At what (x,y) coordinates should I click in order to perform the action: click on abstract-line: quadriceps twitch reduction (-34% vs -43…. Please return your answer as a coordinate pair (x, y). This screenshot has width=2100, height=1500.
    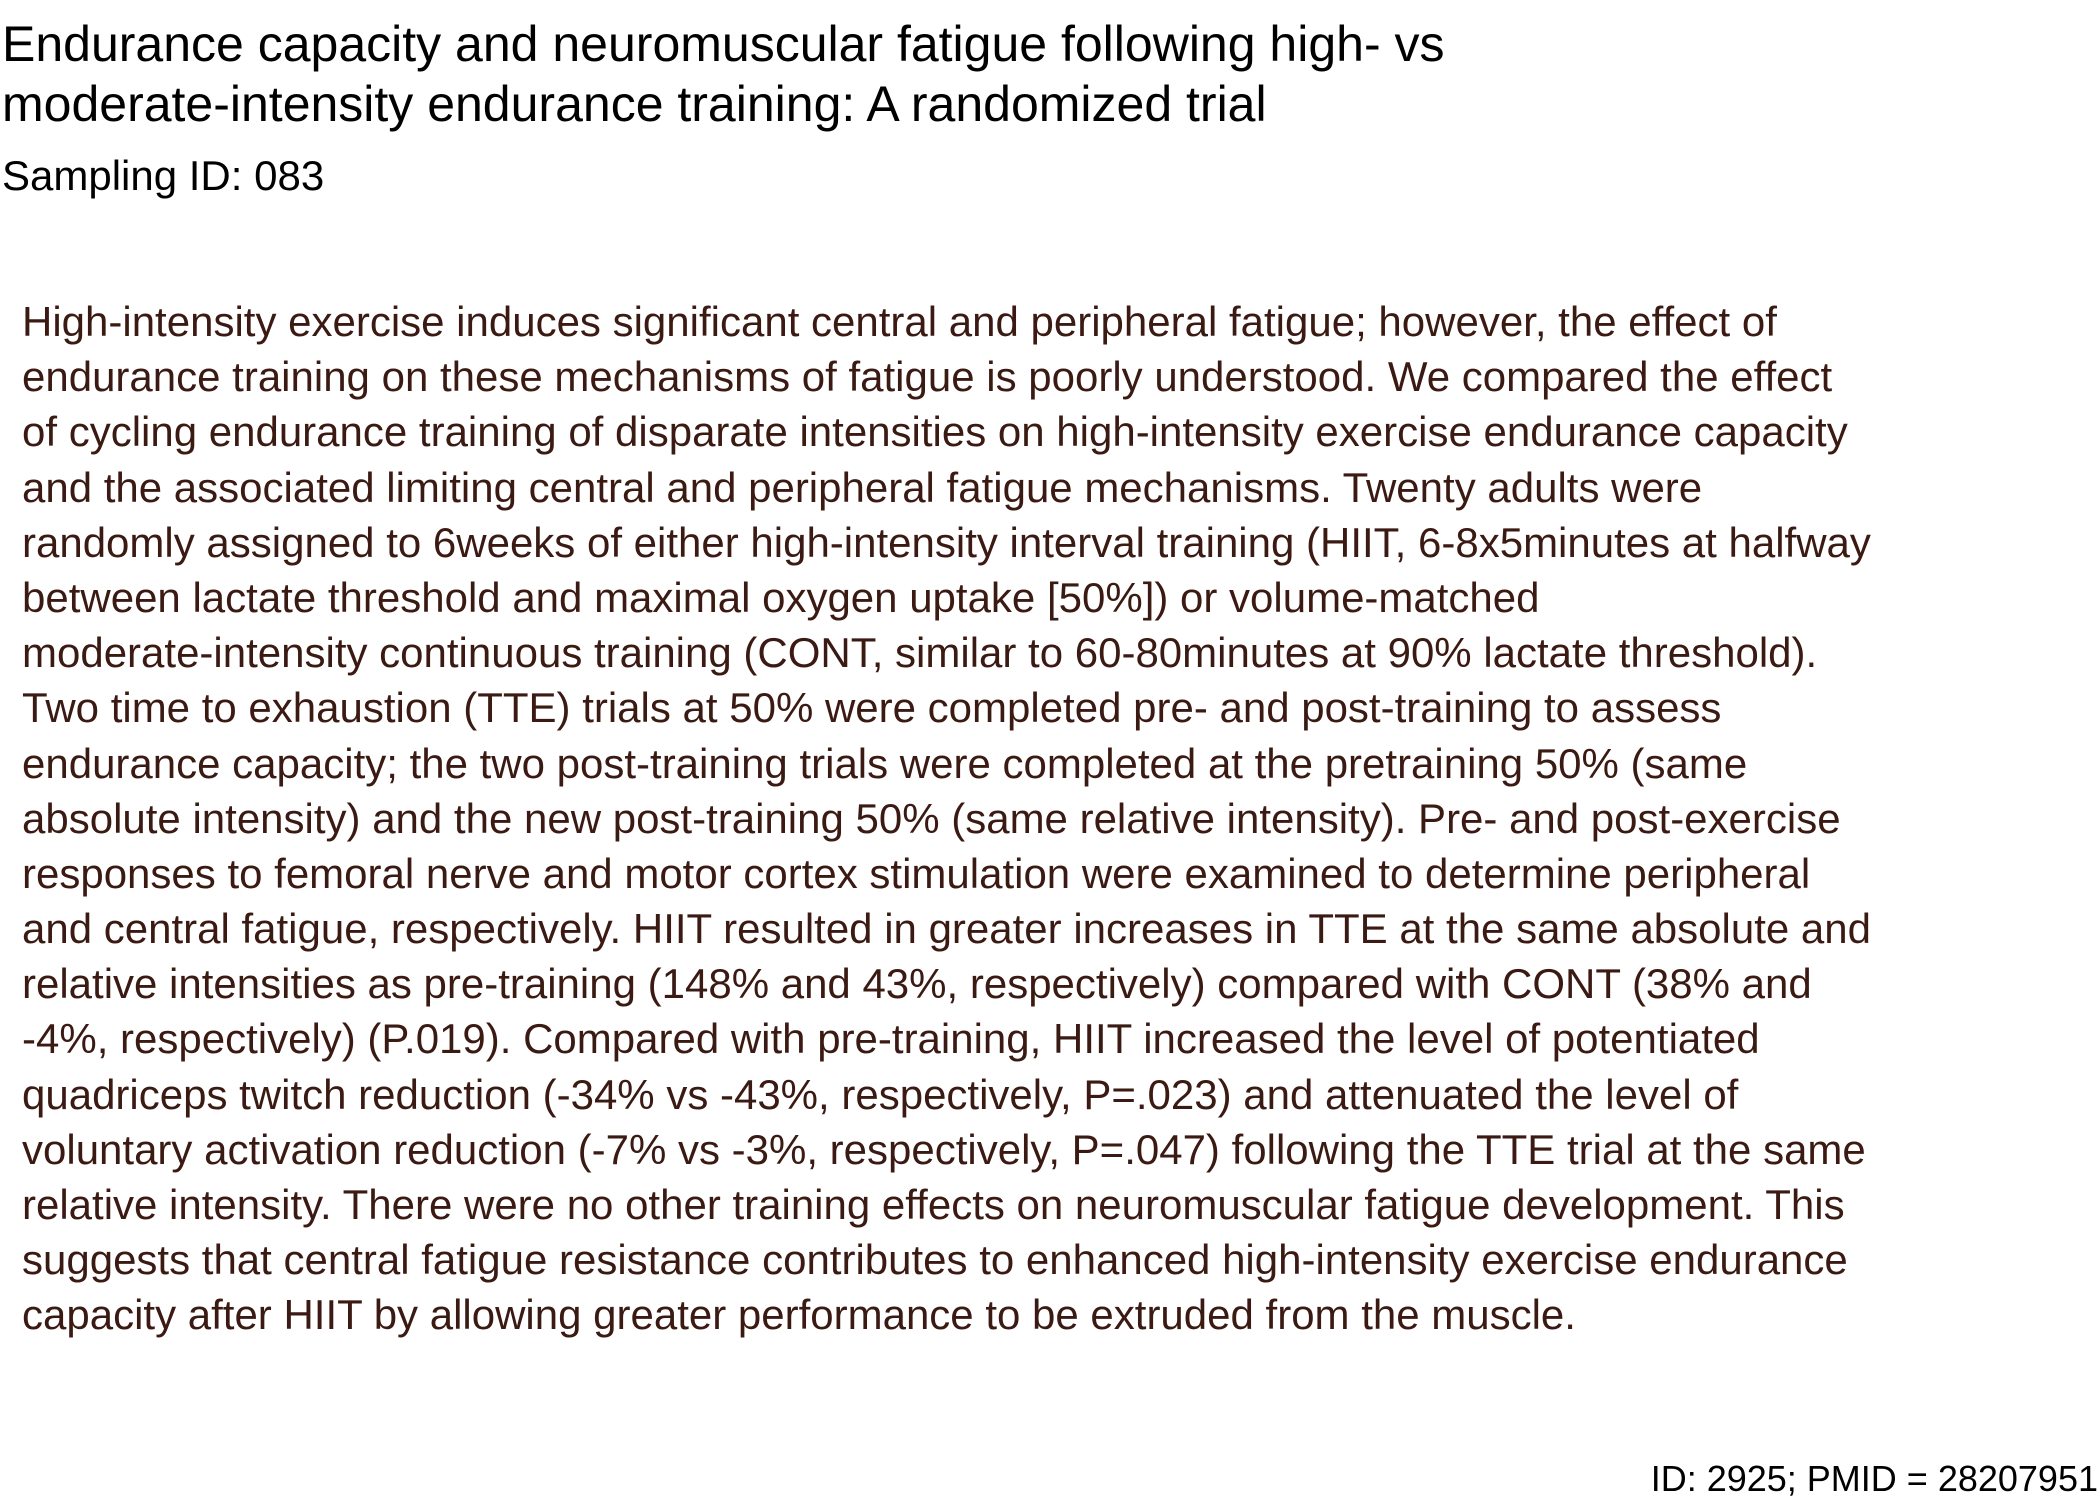
    Looking at the image, I should click on (880, 1094).